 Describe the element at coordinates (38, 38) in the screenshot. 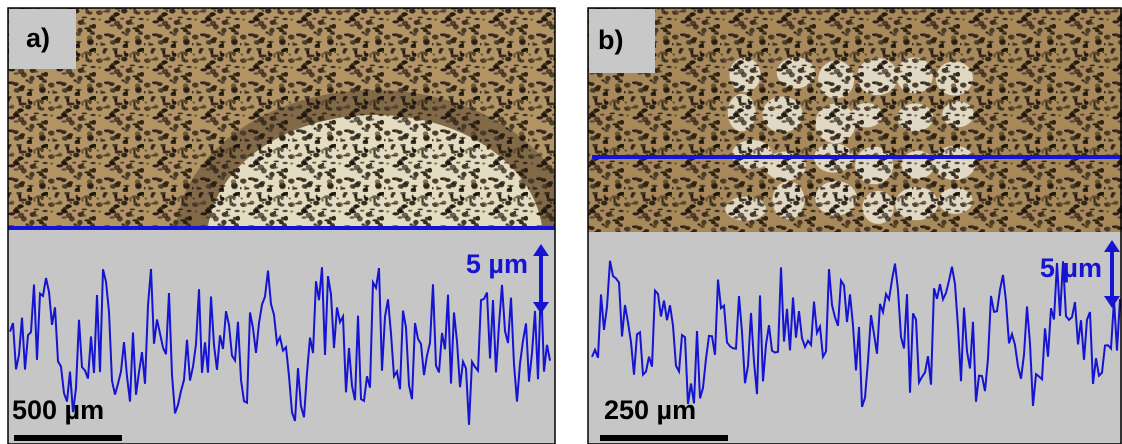

I see `panel-label: a)` at that location.